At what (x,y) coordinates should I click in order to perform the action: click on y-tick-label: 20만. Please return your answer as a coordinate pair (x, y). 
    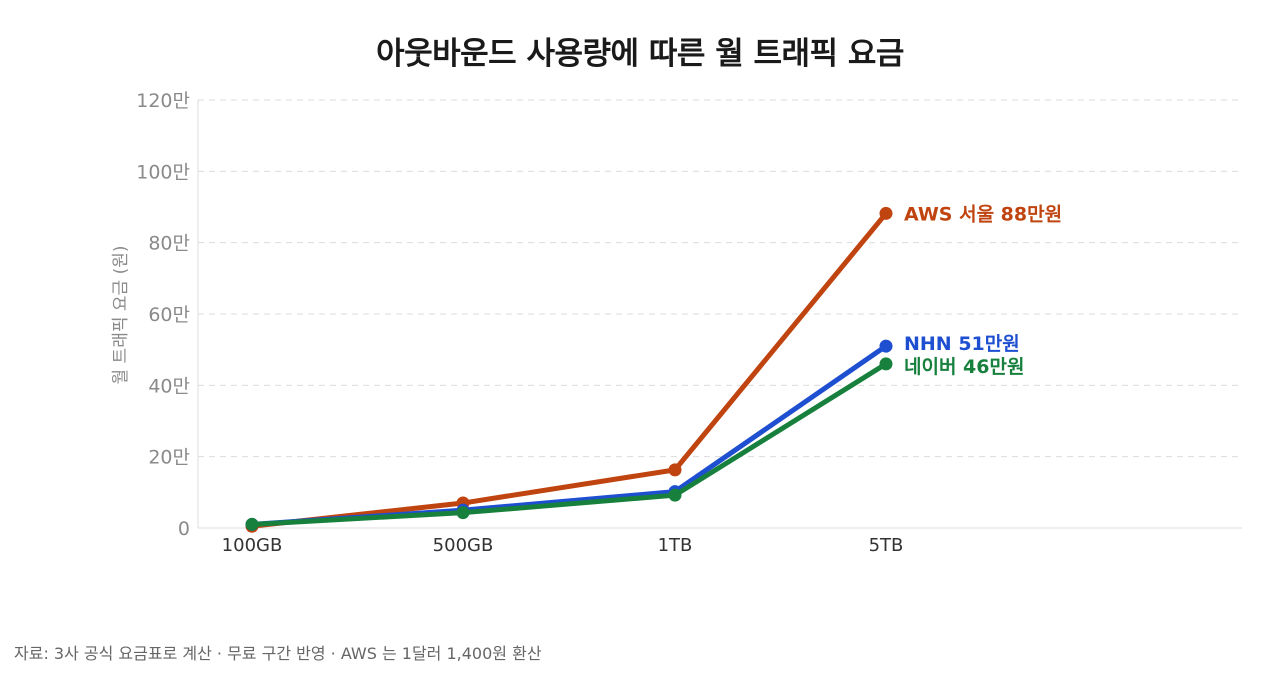
    Looking at the image, I should click on (169, 458).